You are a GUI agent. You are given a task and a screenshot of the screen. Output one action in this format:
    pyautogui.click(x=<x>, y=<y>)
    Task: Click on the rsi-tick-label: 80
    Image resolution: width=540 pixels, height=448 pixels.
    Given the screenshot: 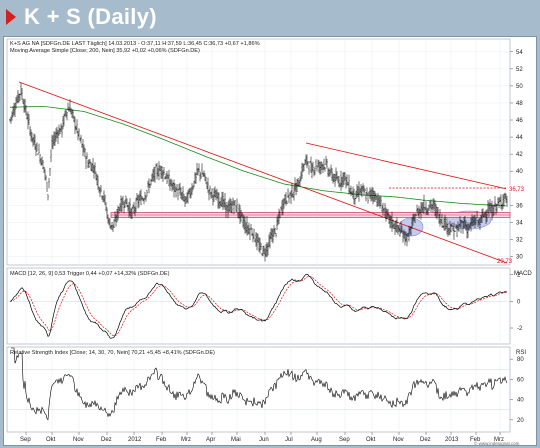 What is the action you would take?
    pyautogui.click(x=520, y=360)
    